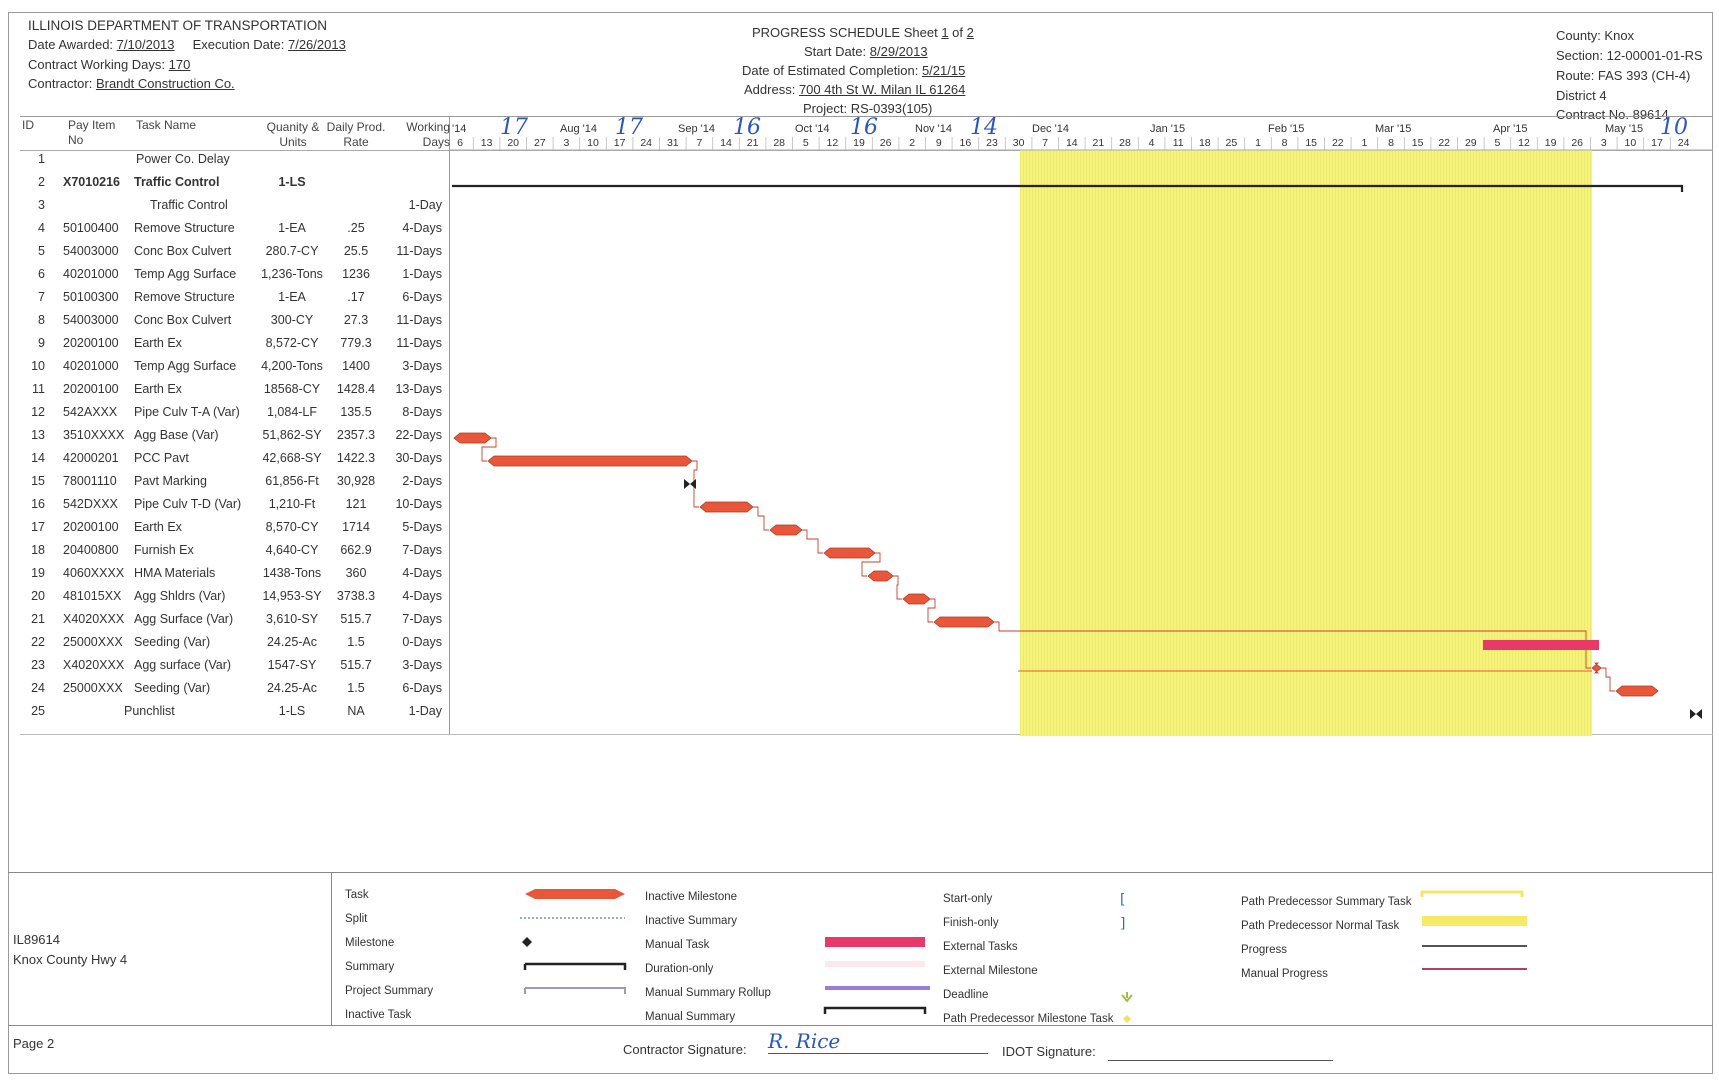 Image resolution: width=1719 pixels, height=1081 pixels. Describe the element at coordinates (779, 143) in the screenshot. I see `timeline-day: 28` at that location.